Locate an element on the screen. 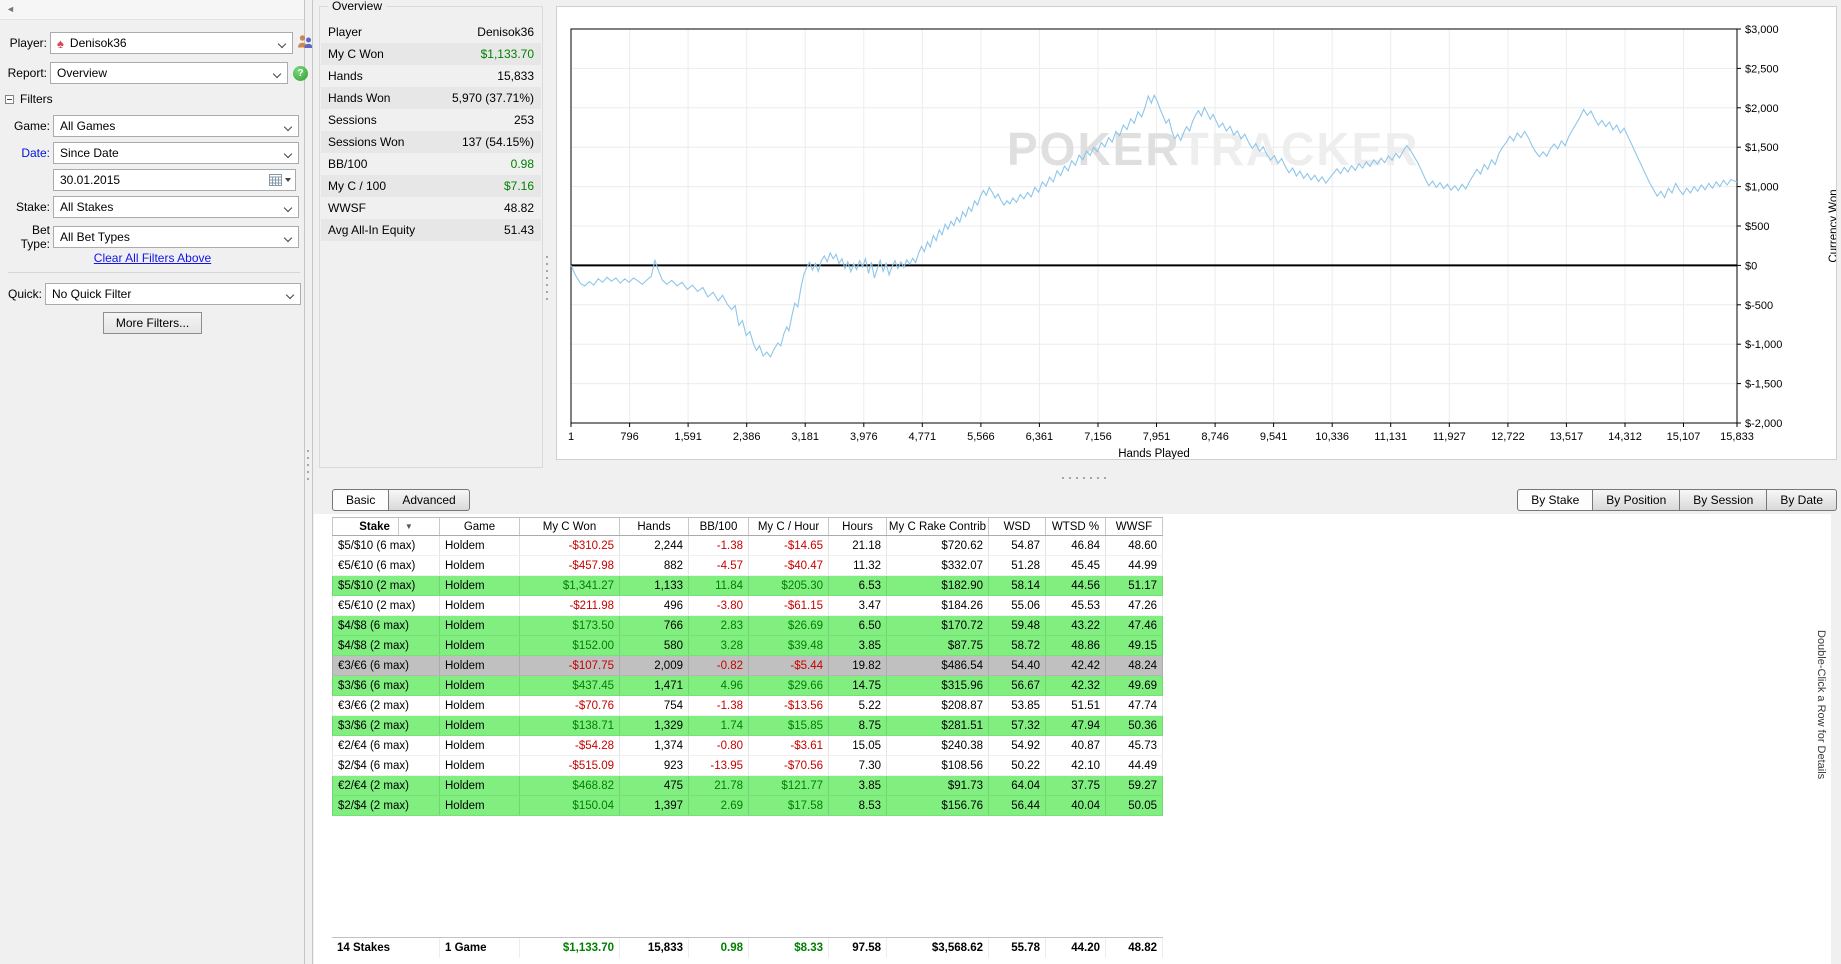 Image resolution: width=1841 pixels, height=964 pixels. cell-mychour: $17.58 is located at coordinates (789, 805).